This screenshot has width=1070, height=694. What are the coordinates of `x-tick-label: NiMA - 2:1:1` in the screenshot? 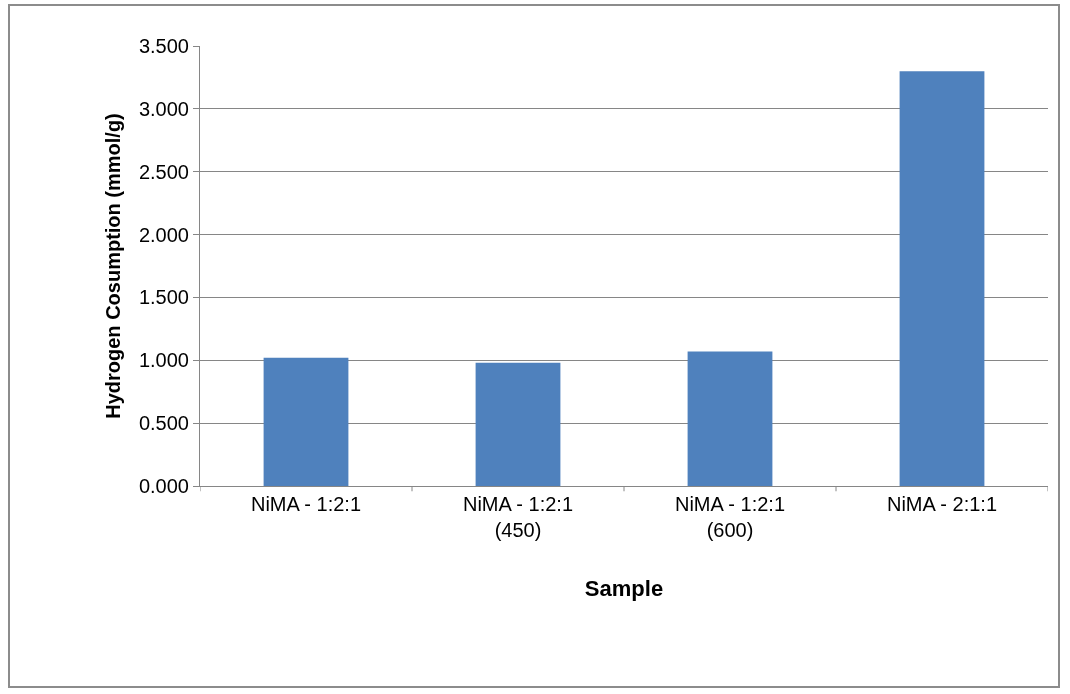 It's located at (942, 504).